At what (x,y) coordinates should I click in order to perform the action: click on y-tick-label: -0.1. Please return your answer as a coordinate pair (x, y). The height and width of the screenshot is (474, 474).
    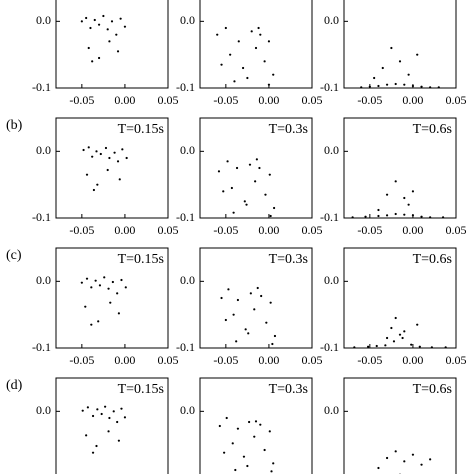
    Looking at the image, I should click on (329, 87).